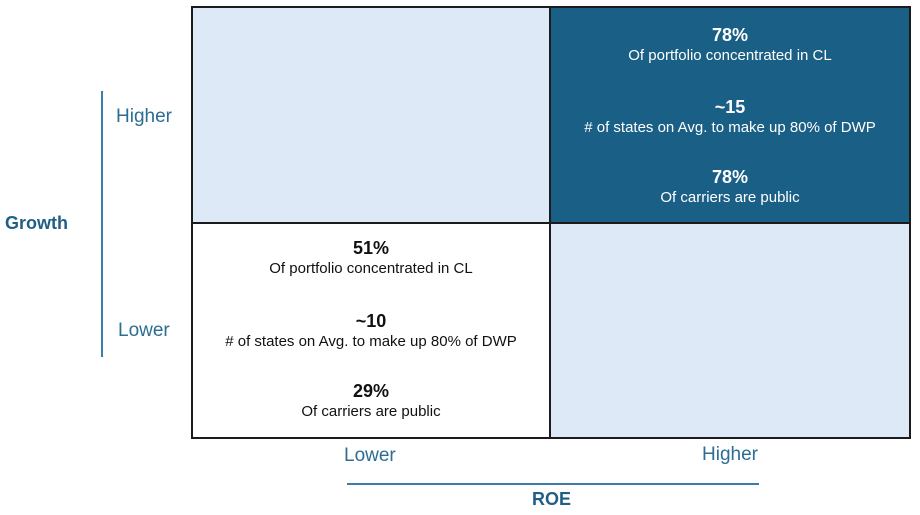 This screenshot has width=920, height=515. Describe the element at coordinates (371, 248) in the screenshot. I see `stat-value: 51%` at that location.